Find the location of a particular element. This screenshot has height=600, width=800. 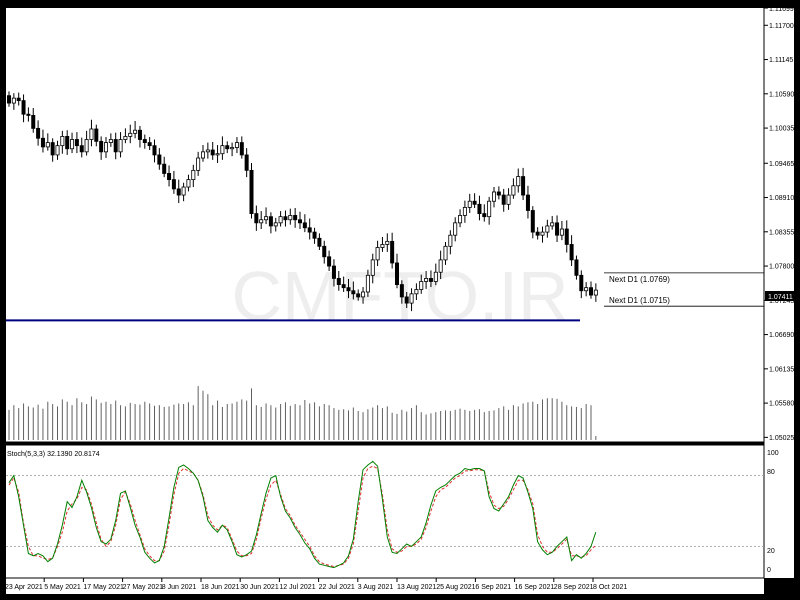

price-tick-label: 1.11699 is located at coordinates (781, 9).